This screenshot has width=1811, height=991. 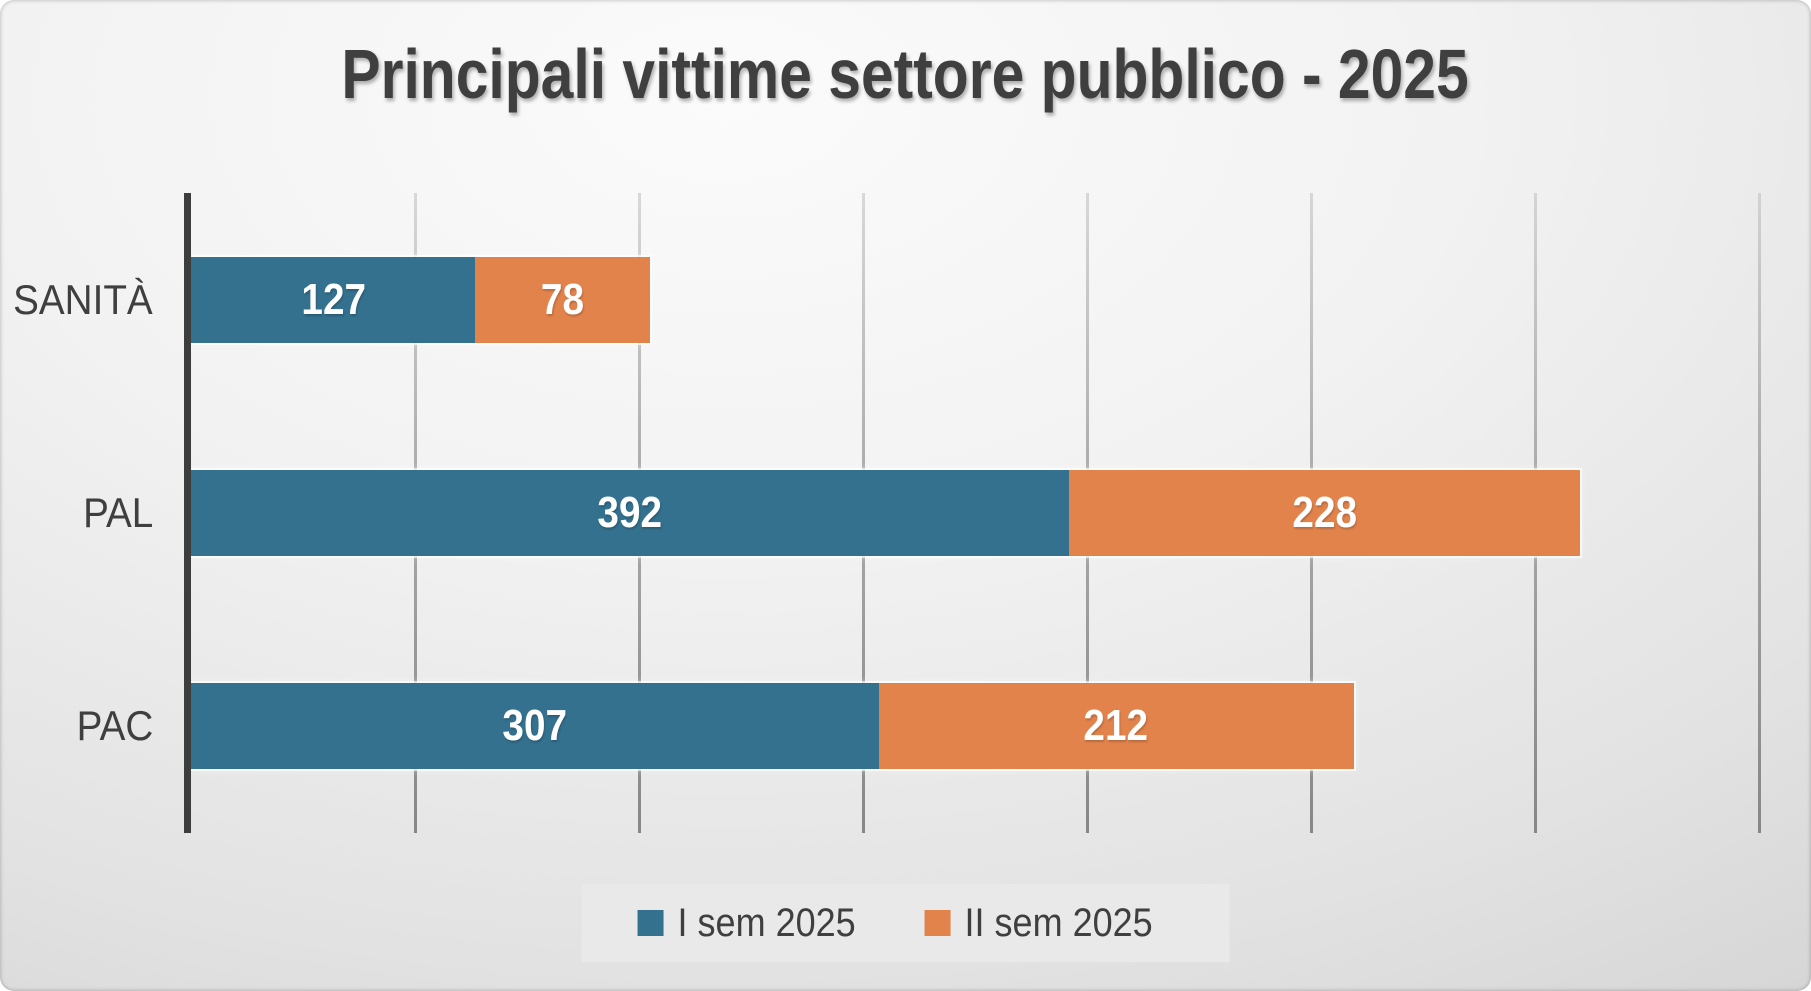 What do you see at coordinates (187, 513) in the screenshot?
I see `y-axis-line` at bounding box center [187, 513].